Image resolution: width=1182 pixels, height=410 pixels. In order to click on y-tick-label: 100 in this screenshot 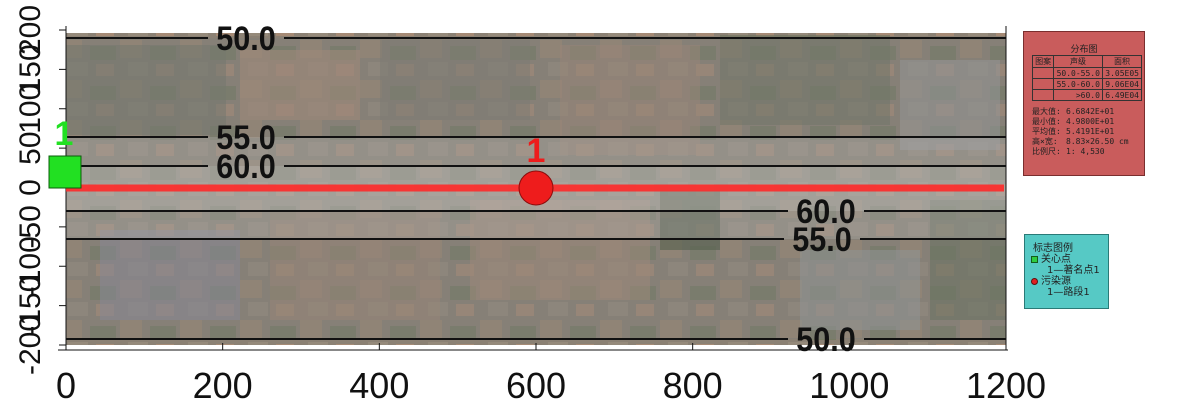, I will do `click(30, 109)`.